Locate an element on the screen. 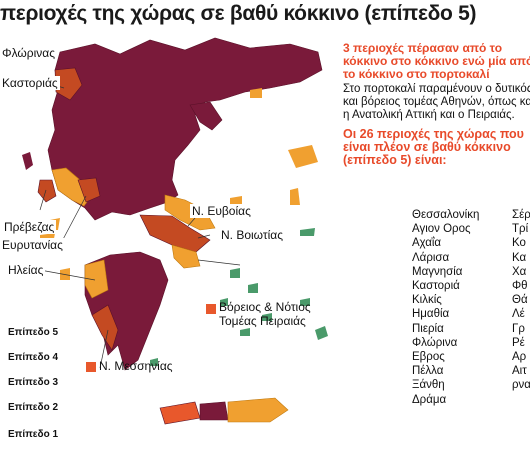 The height and width of the screenshot is (460, 530). list-item: Τρί is located at coordinates (520, 229).